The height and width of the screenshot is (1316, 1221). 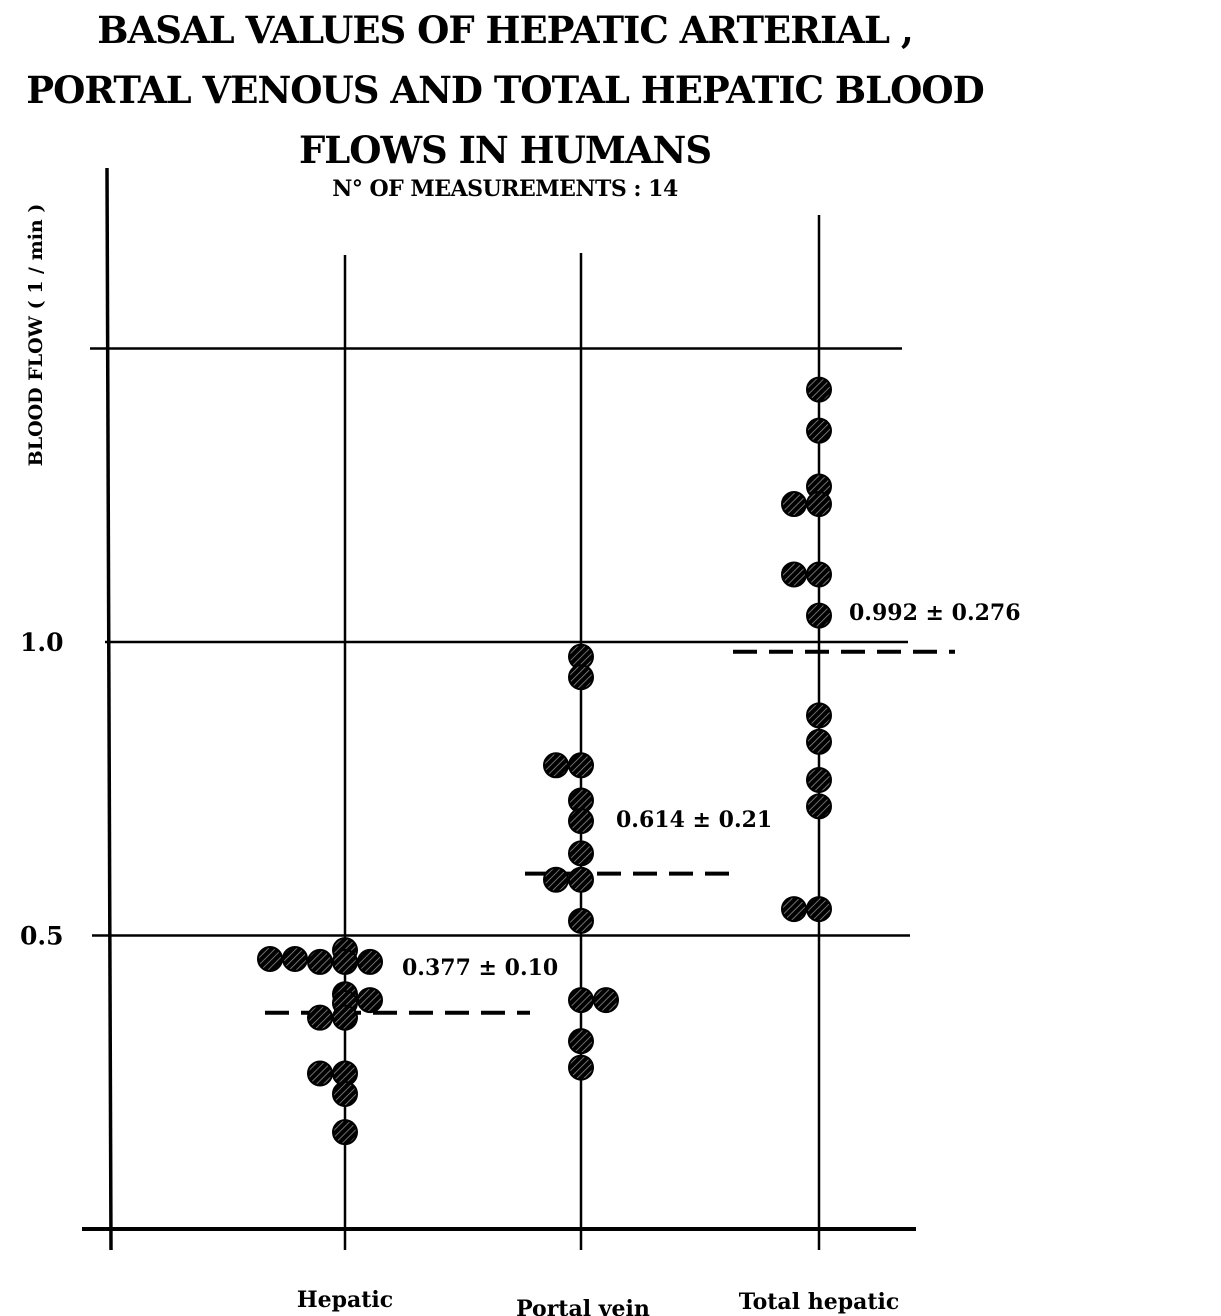 What do you see at coordinates (480, 968) in the screenshot?
I see `mean-label: 0.377 ± 0.10` at bounding box center [480, 968].